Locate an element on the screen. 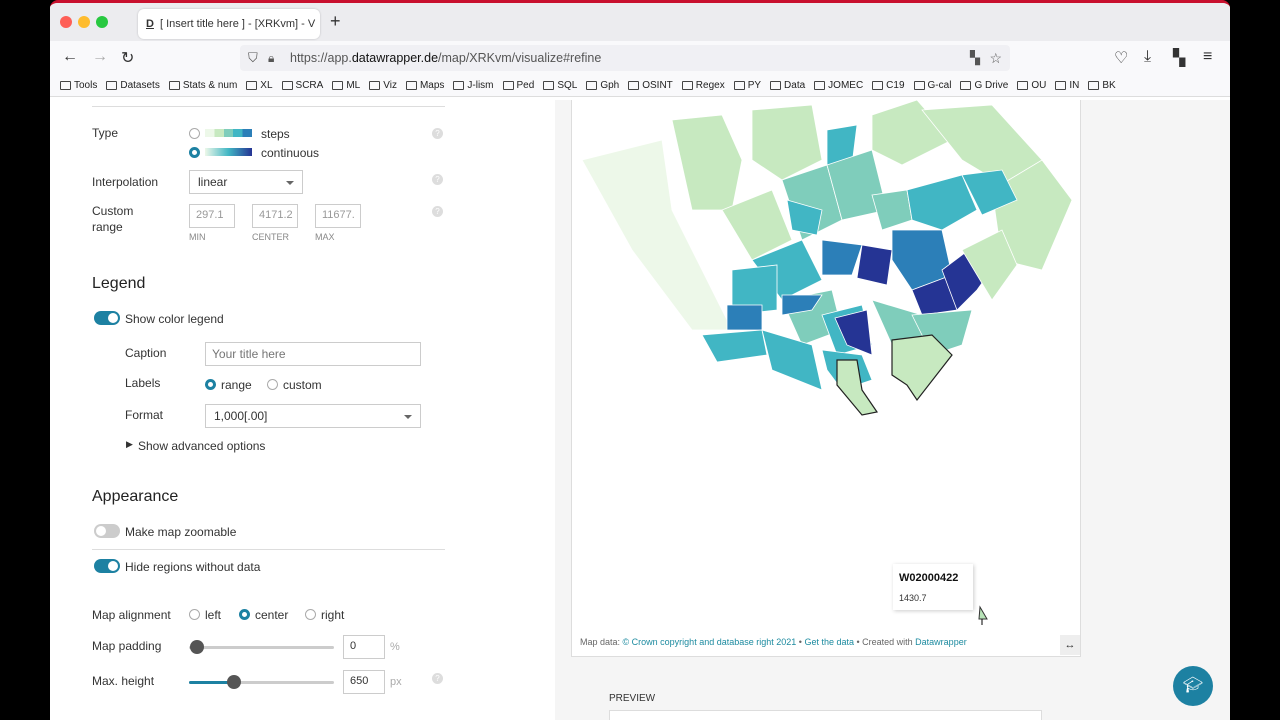 Image resolution: width=1280 pixels, height=720 pixels. bookmark-ou: OU is located at coordinates (1031, 85).